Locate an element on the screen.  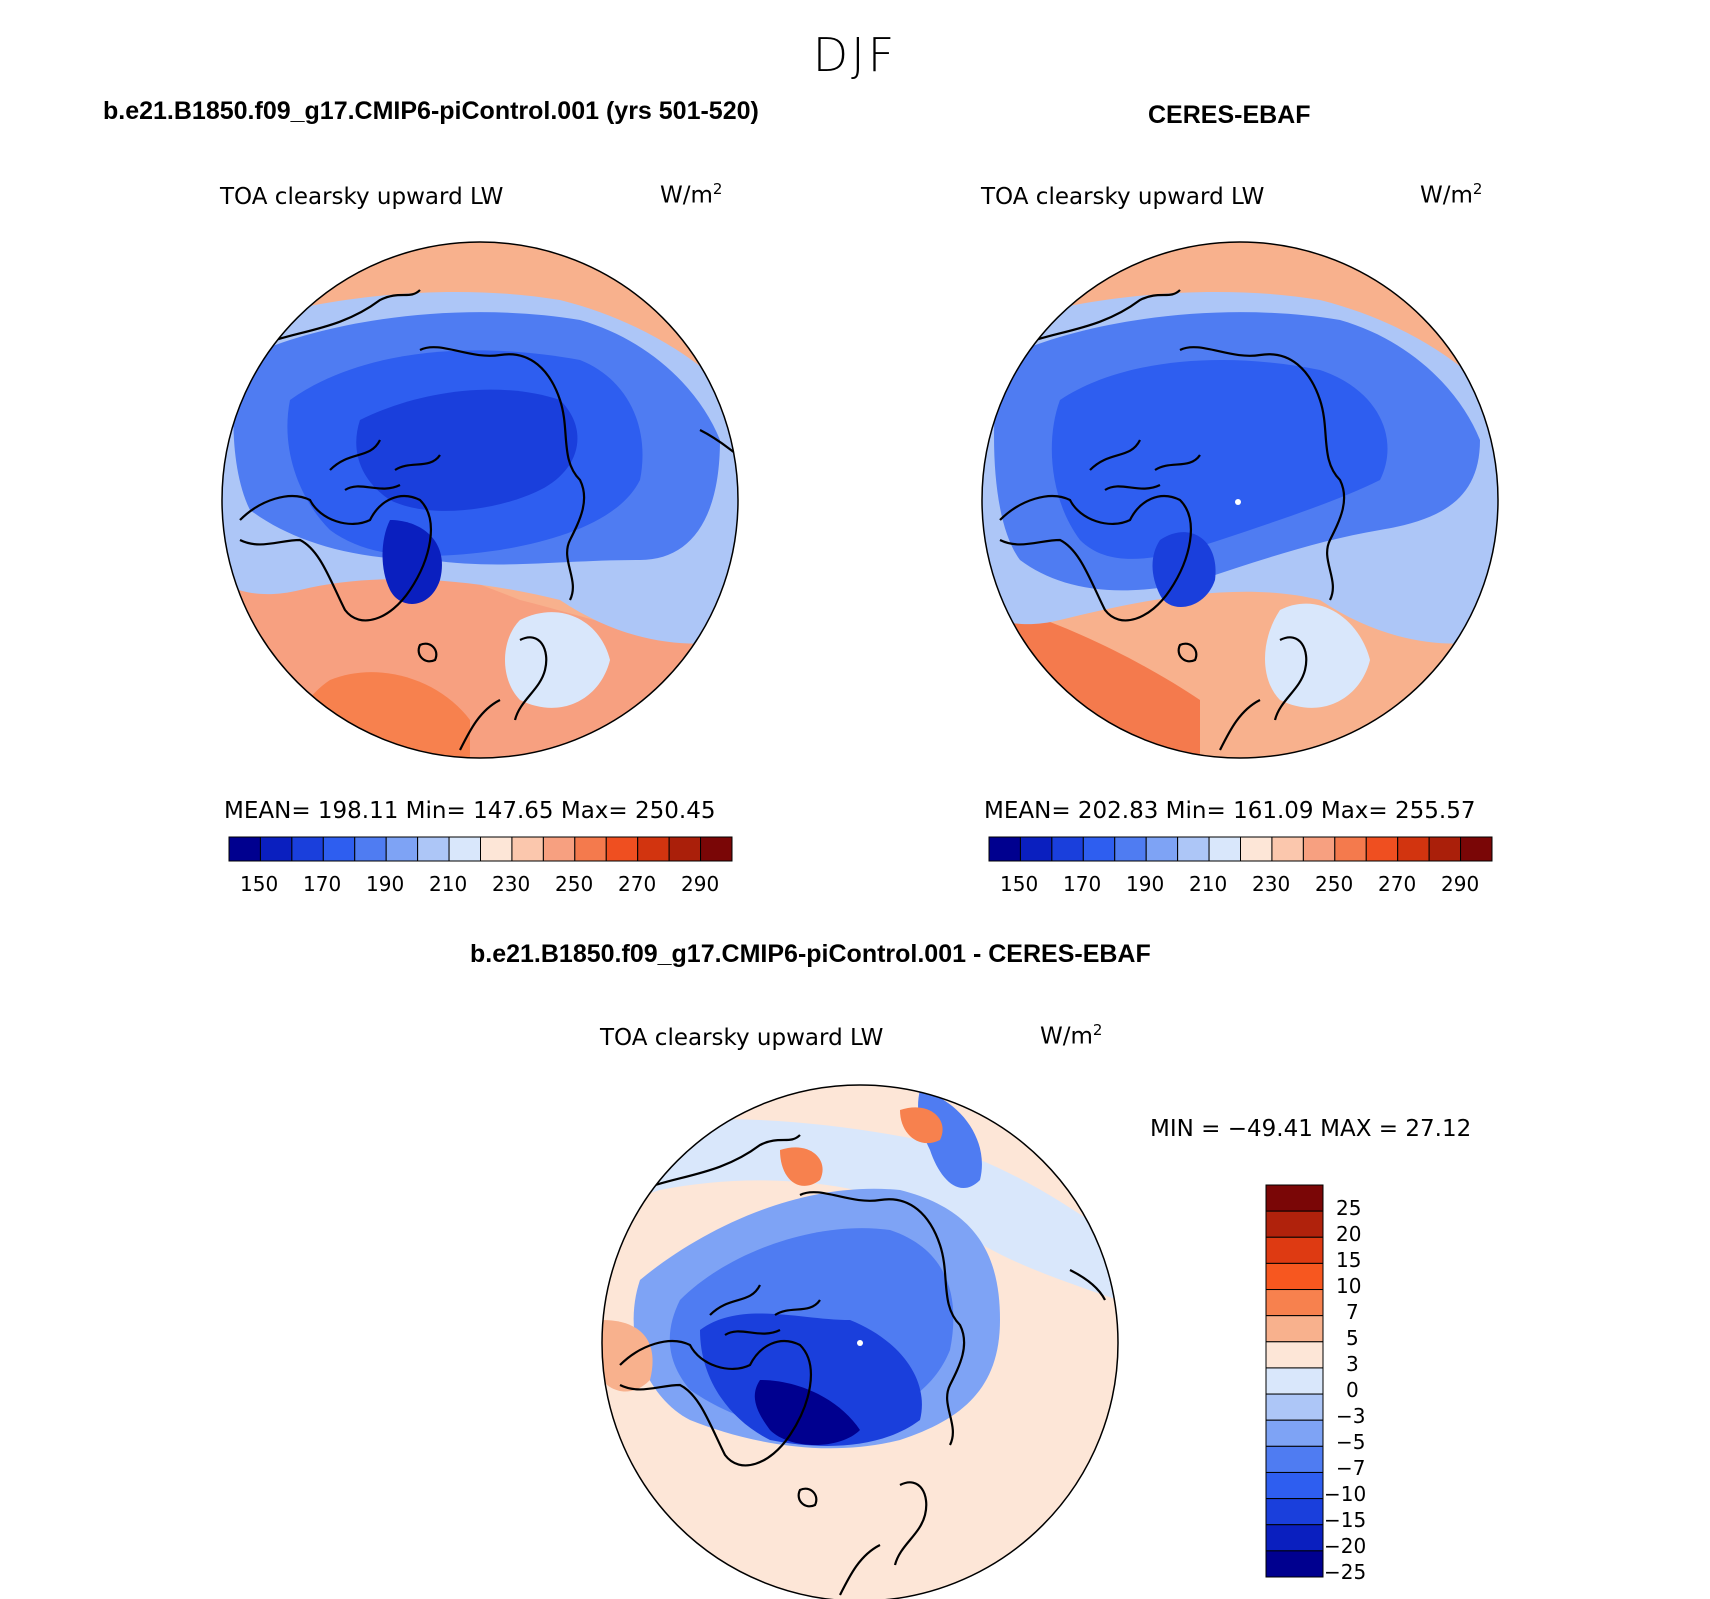
obs-tick: 170 is located at coordinates (1082, 884).